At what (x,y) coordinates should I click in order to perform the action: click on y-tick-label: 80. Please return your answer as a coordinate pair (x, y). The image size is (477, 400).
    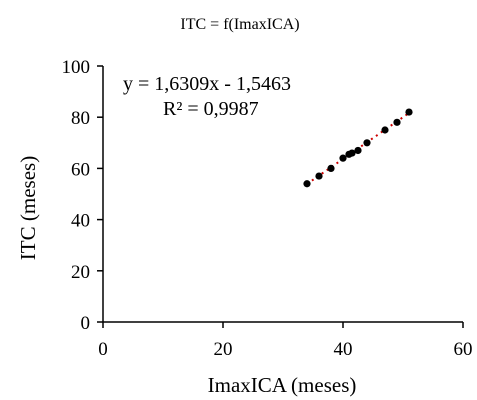
    Looking at the image, I should click on (80, 118).